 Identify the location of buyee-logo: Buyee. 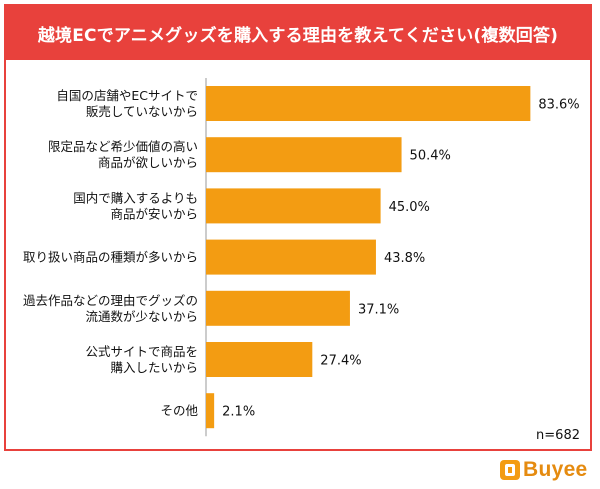
(544, 470).